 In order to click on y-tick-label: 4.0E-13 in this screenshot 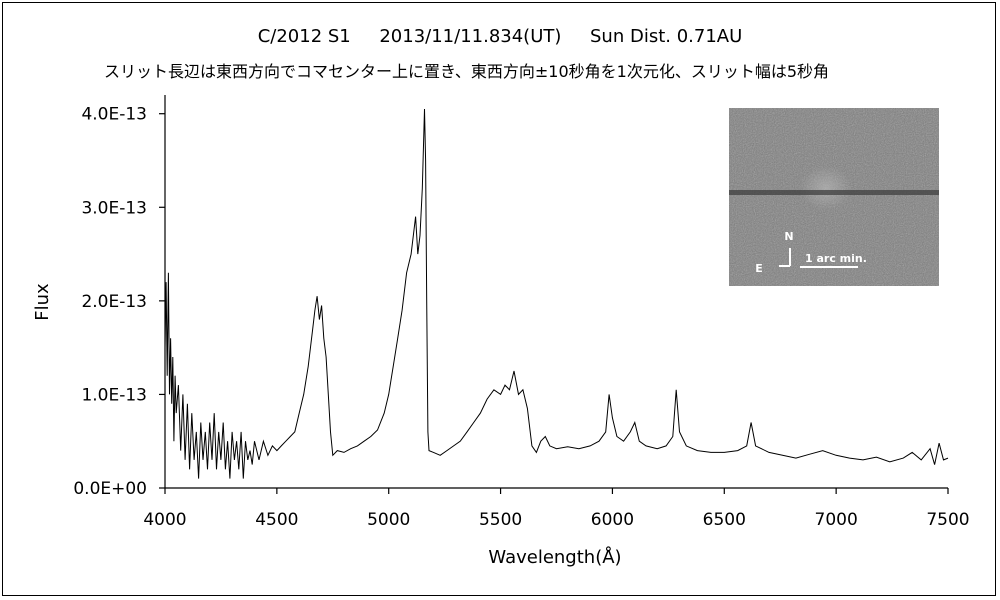, I will do `click(114, 115)`.